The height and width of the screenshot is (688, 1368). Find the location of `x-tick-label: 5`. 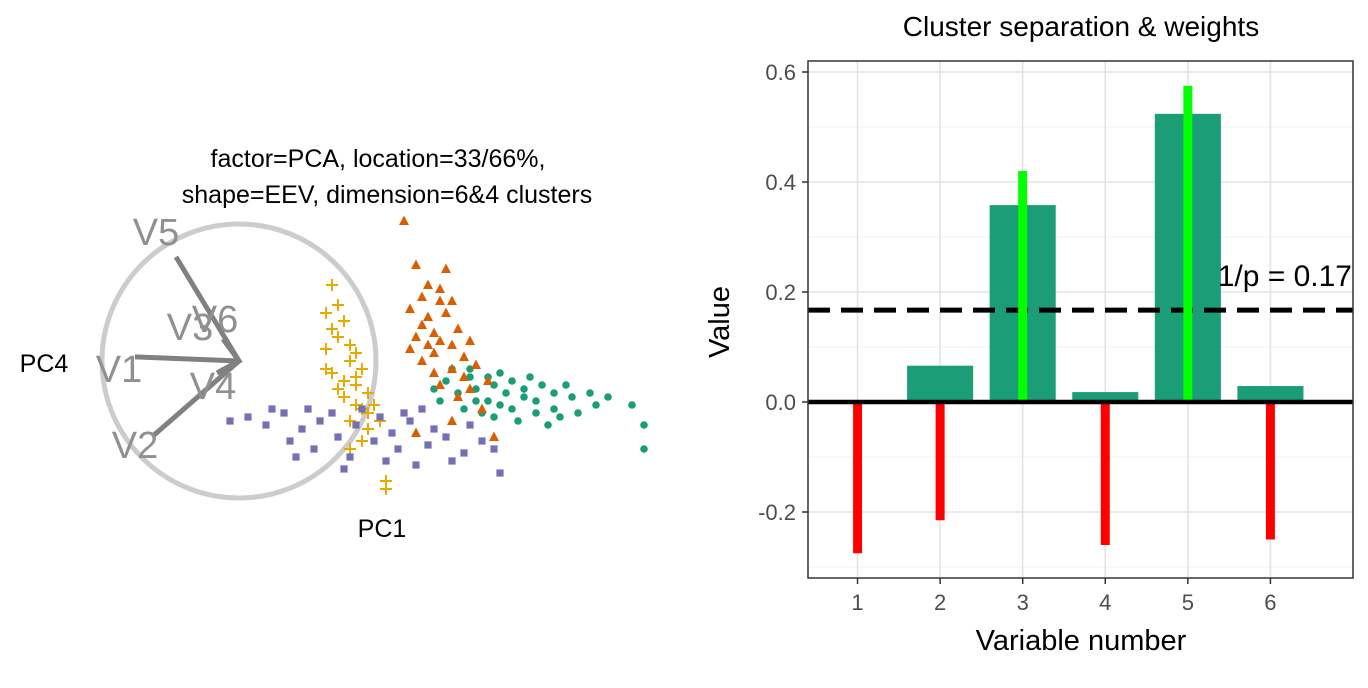

x-tick-label: 5 is located at coordinates (1188, 602).